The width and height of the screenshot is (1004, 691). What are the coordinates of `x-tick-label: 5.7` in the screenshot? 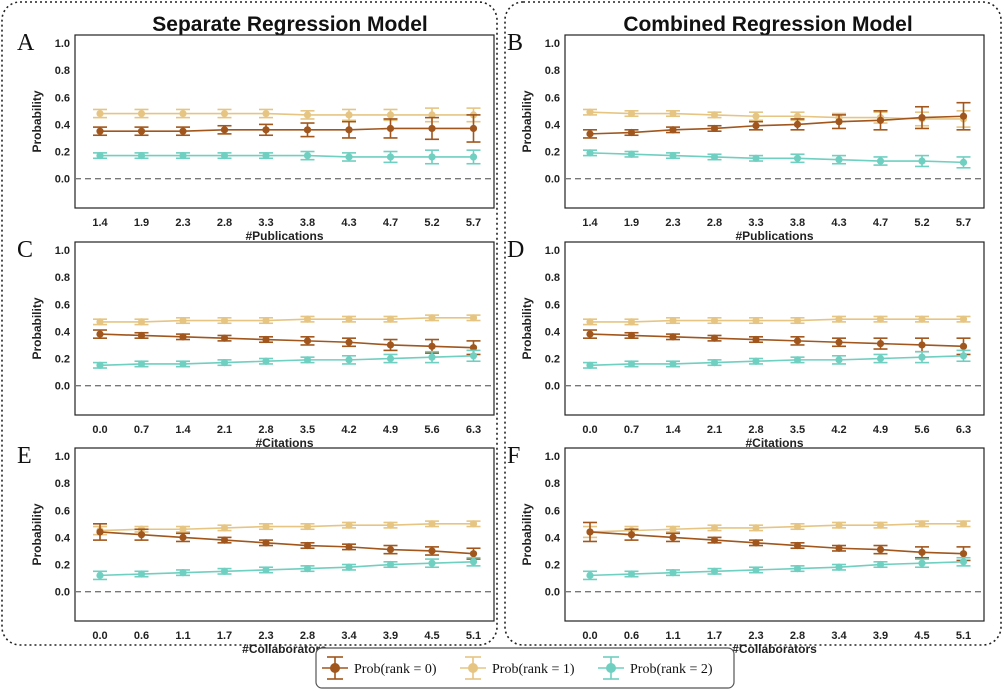 It's located at (963, 223).